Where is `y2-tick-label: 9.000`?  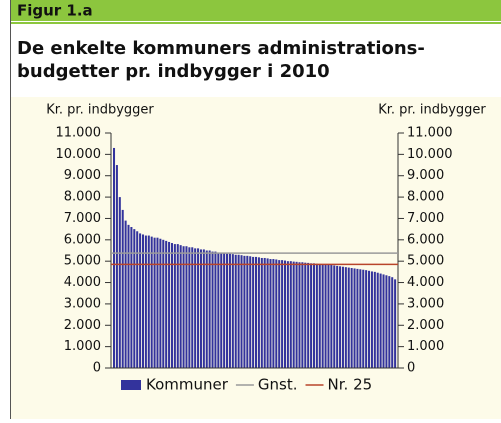
y2-tick-label: 9.000 is located at coordinates (425, 175).